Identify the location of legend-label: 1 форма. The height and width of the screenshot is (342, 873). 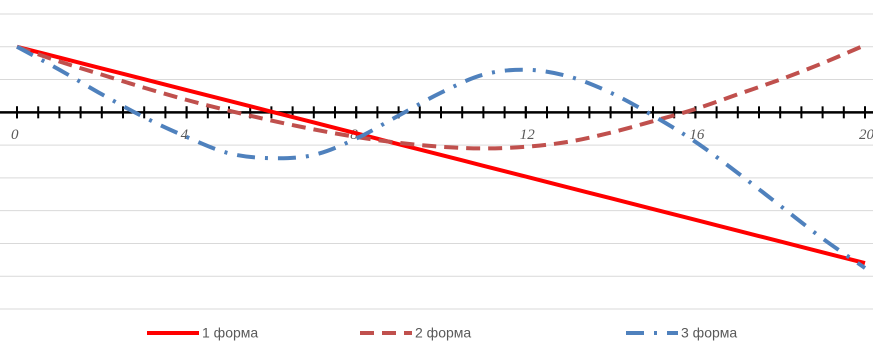
(230, 333).